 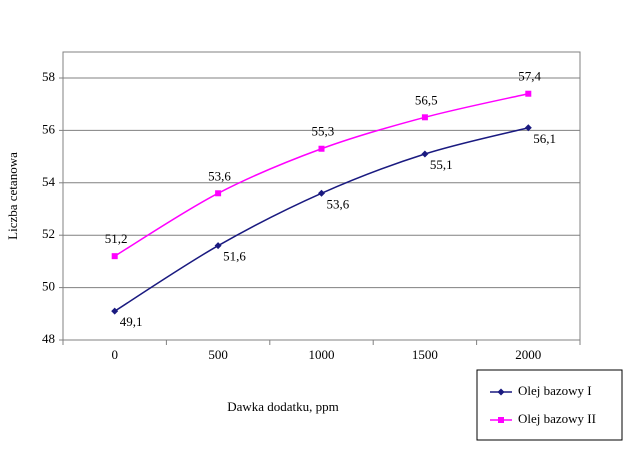 What do you see at coordinates (528, 354) in the screenshot?
I see `x-tick-label: 2000` at bounding box center [528, 354].